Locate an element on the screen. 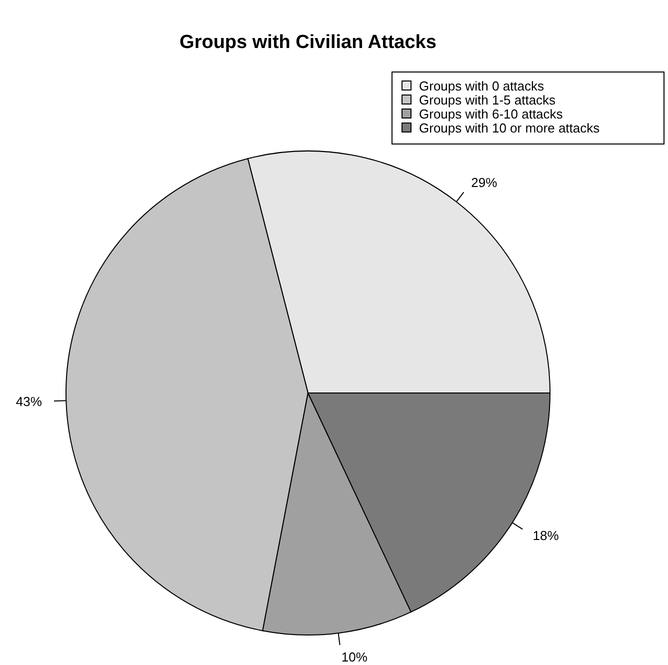 Image resolution: width=668 pixels, height=665 pixels. data-label: 43% is located at coordinates (29, 401).